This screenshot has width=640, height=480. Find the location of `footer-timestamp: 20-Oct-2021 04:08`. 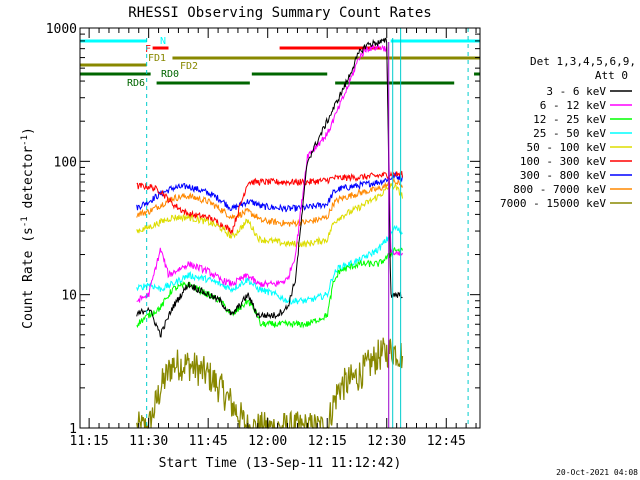

footer-timestamp: 20-Oct-2021 04:08 is located at coordinates (597, 472).